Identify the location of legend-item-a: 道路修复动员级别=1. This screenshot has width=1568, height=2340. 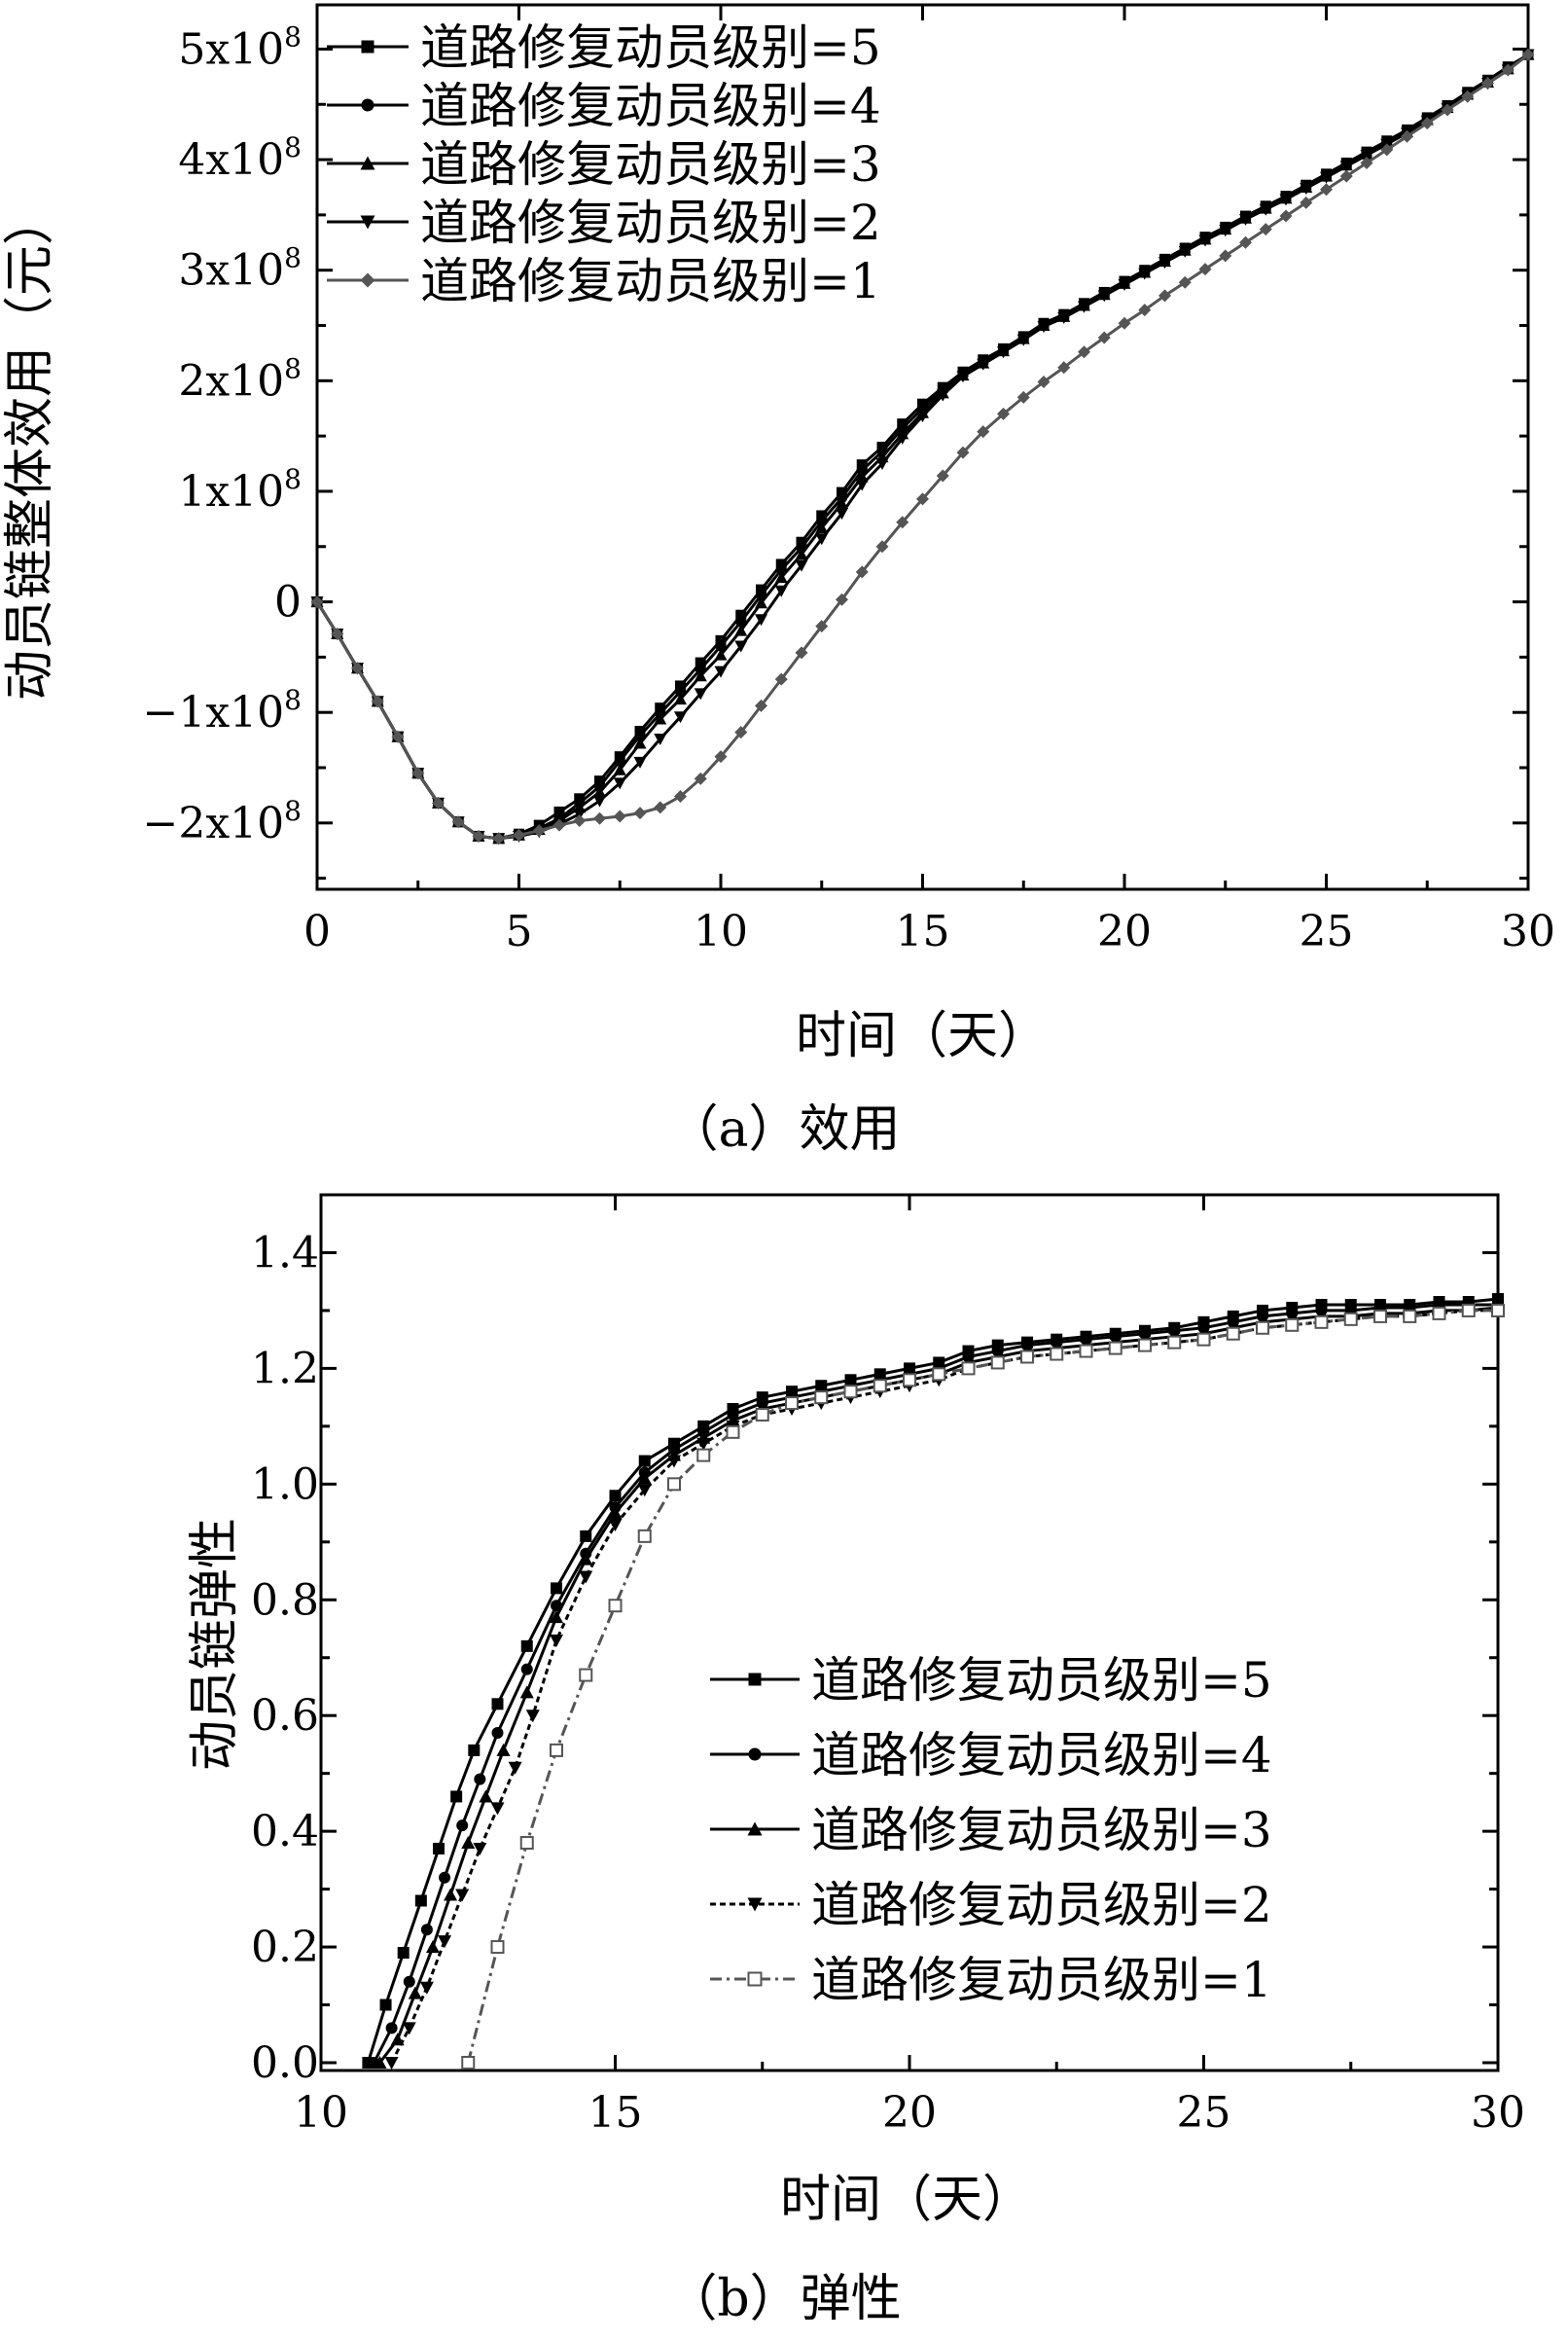
(604, 281).